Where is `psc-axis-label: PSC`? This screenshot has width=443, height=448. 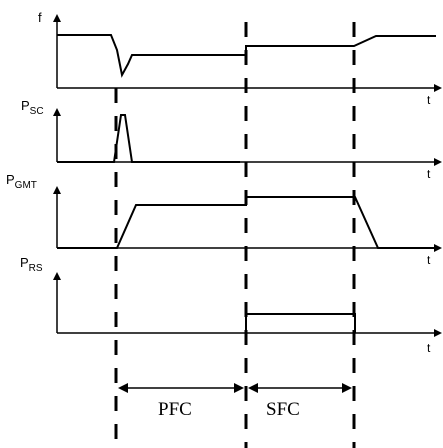
psc-axis-label: PSC is located at coordinates (32, 107).